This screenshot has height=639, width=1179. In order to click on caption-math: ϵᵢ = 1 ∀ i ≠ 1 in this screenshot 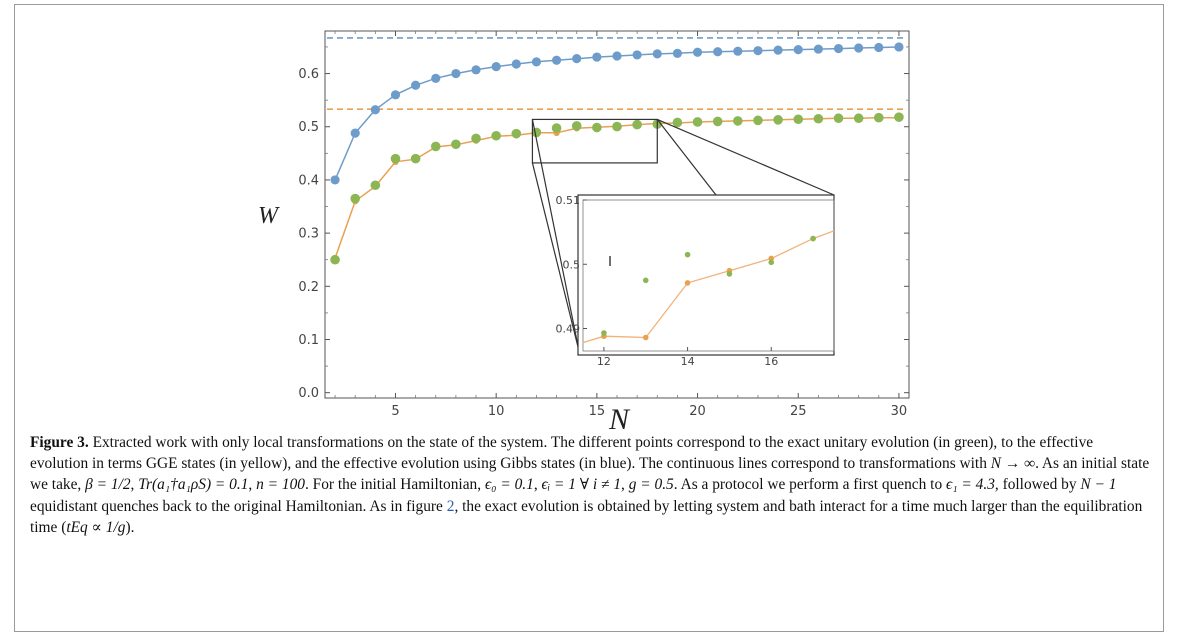, I will do `click(581, 485)`.